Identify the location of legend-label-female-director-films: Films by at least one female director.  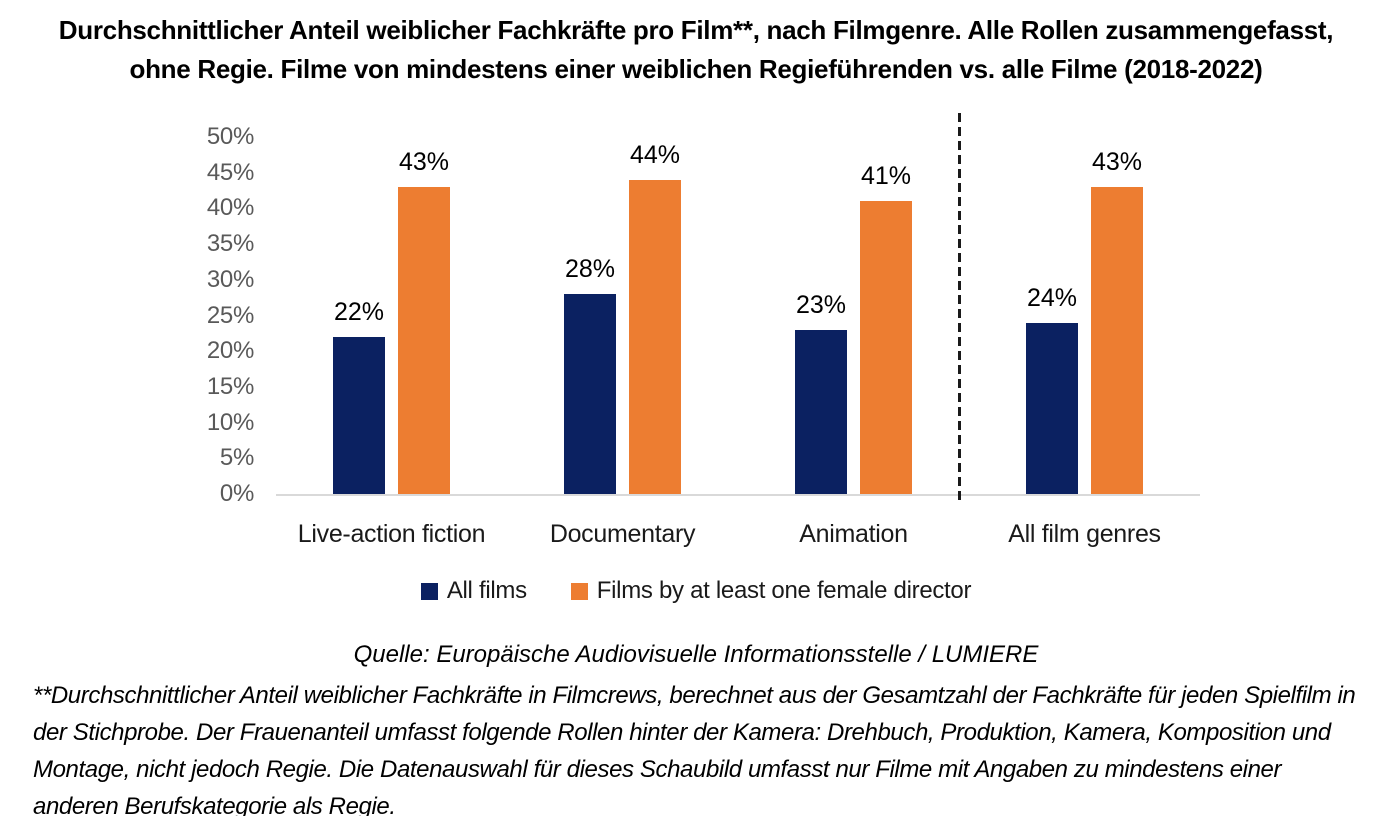
(784, 590).